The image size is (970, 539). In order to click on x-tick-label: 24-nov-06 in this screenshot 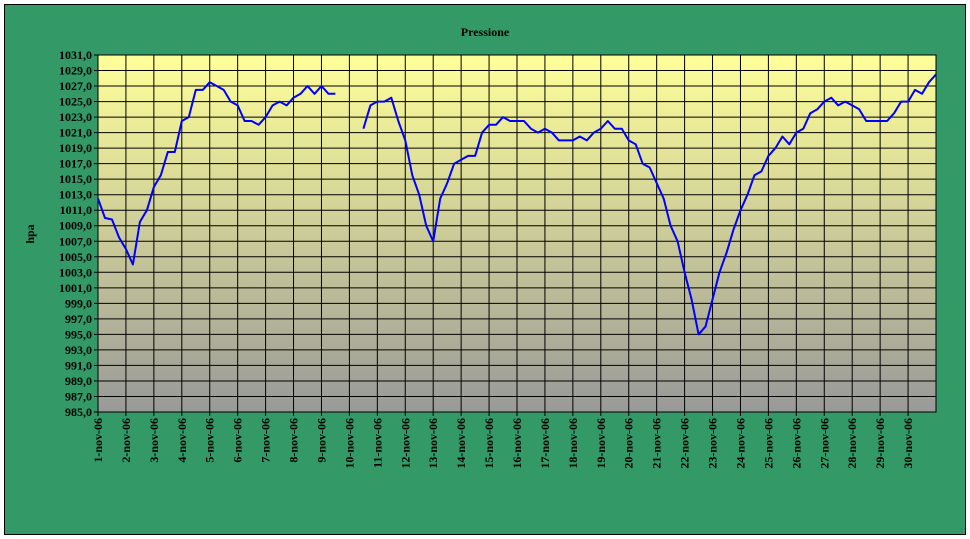, I will do `click(740, 443)`.